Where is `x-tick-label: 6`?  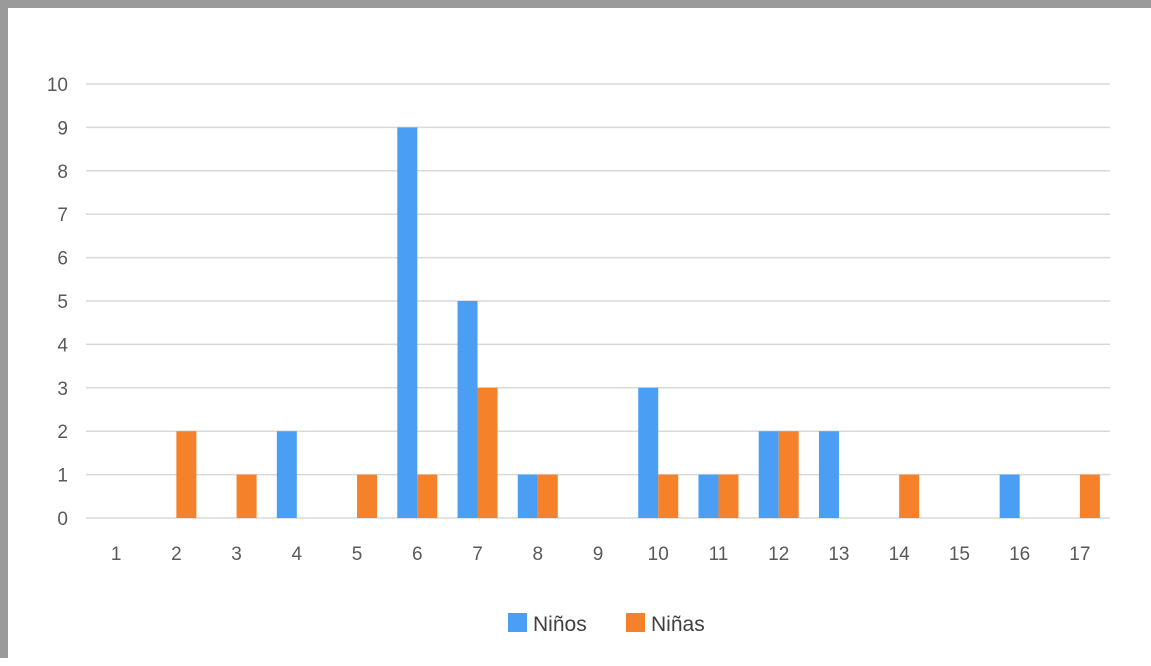 x-tick-label: 6 is located at coordinates (417, 554).